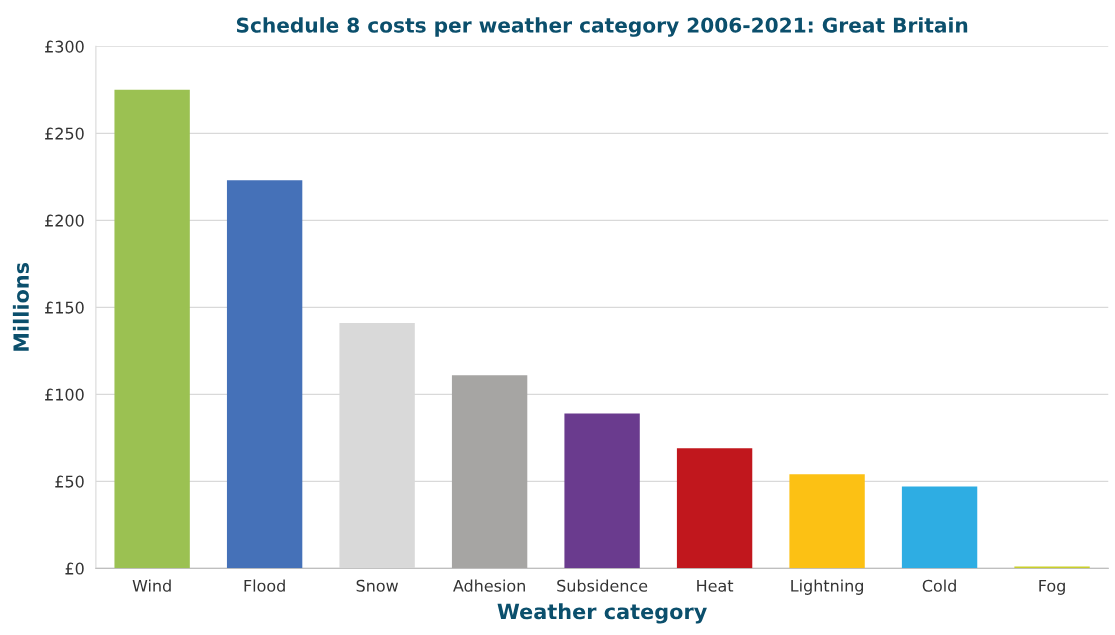  Describe the element at coordinates (64, 307) in the screenshot. I see `y-tick-label: £150` at that location.